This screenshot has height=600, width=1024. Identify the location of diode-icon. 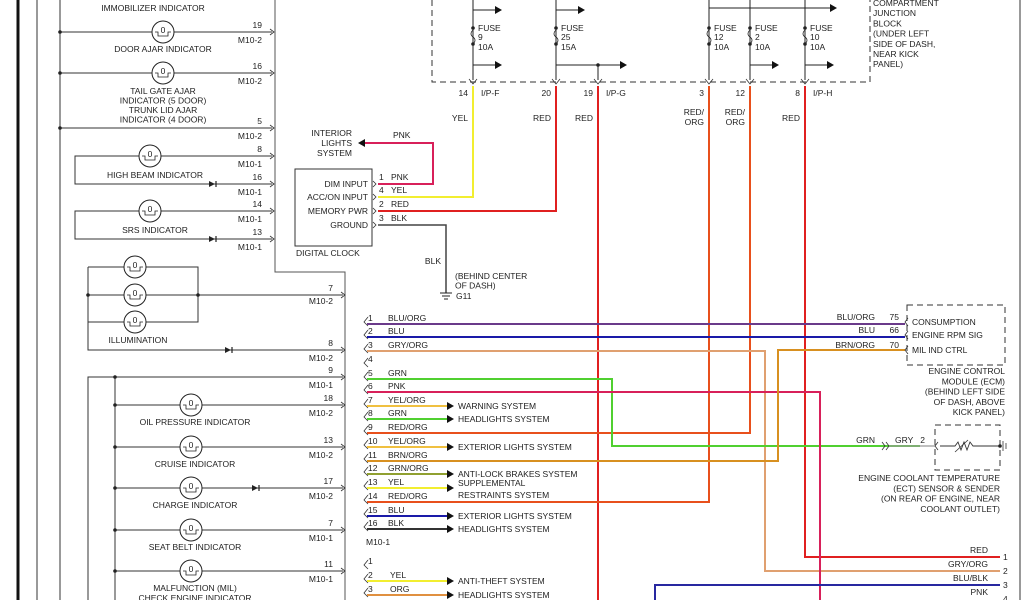
(212, 239).